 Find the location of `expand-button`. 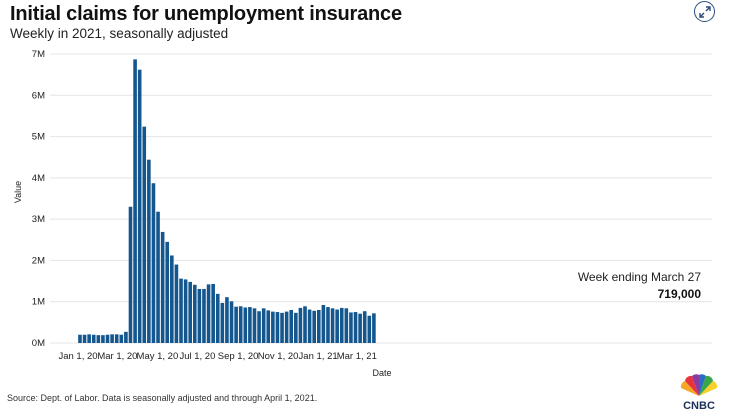

expand-button is located at coordinates (704, 11).